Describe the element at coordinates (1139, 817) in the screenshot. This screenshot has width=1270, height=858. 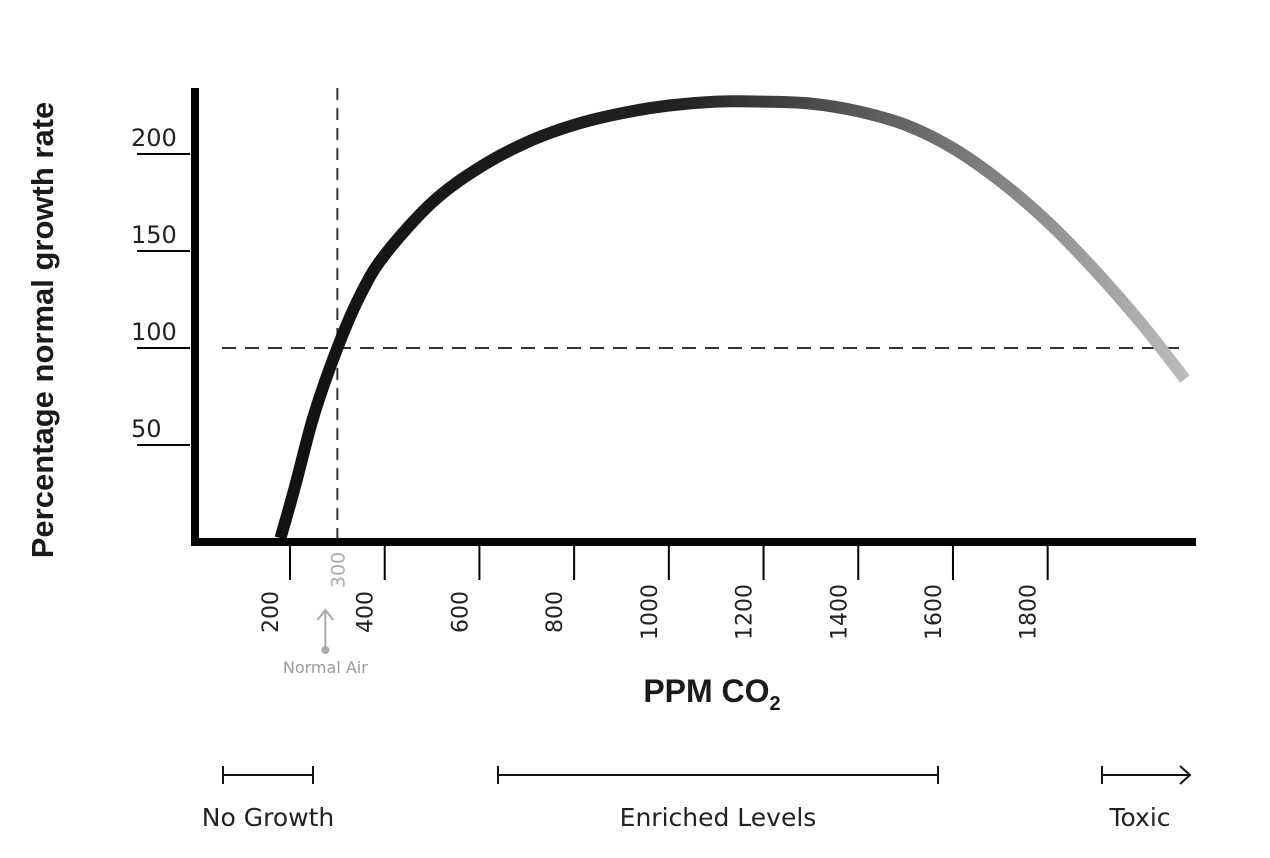
I see `range-label: Toxic` at that location.